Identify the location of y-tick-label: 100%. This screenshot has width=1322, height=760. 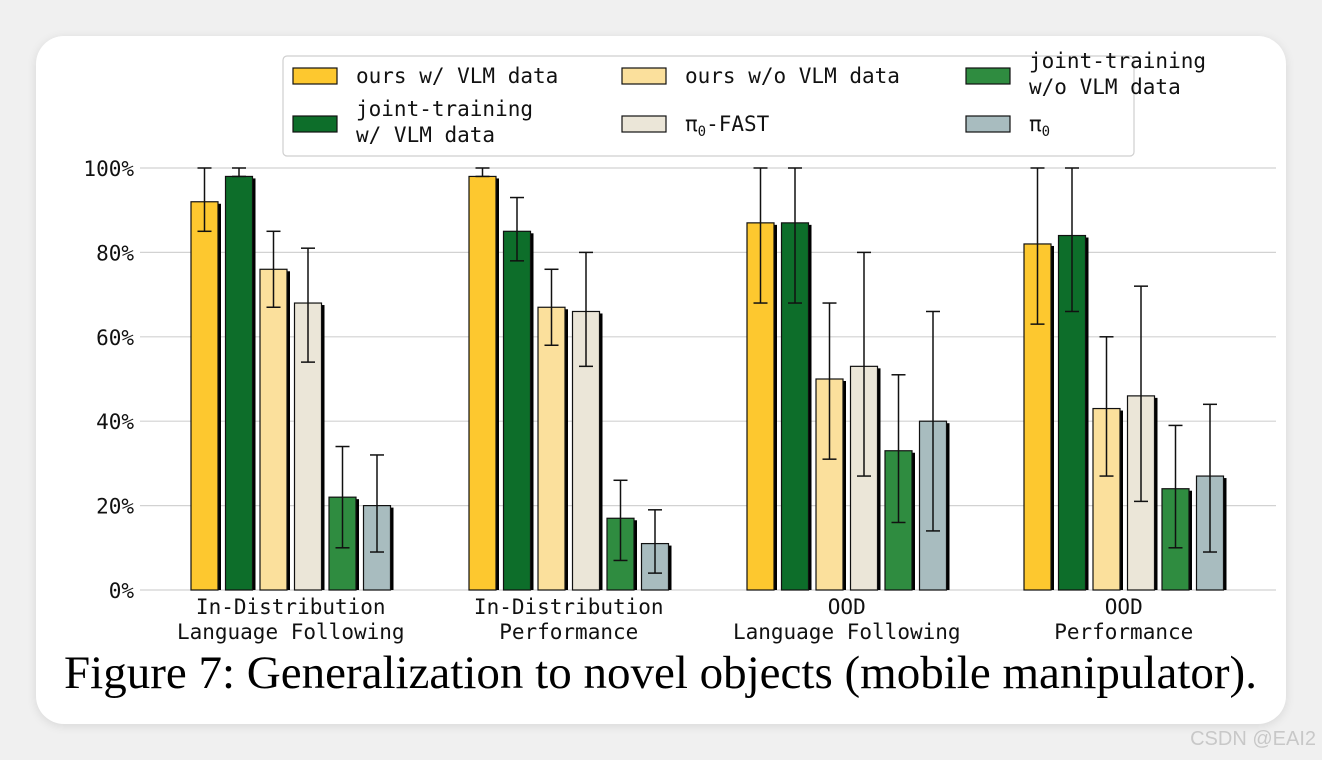
(108, 169).